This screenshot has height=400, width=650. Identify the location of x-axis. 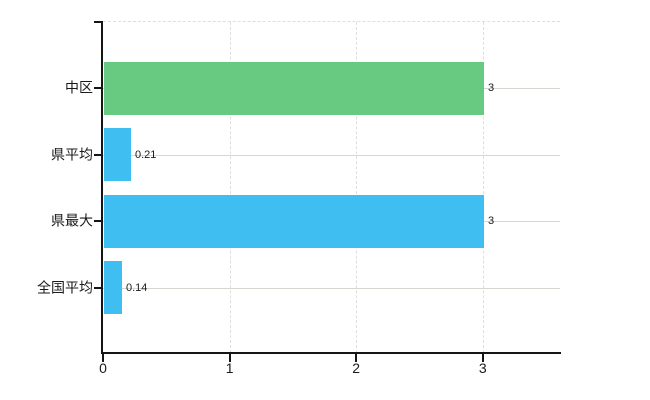
(331, 353).